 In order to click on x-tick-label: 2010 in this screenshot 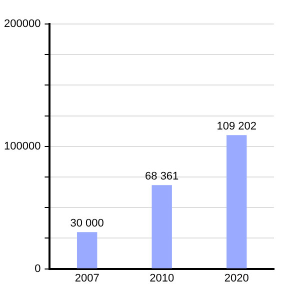, I will do `click(162, 278)`.